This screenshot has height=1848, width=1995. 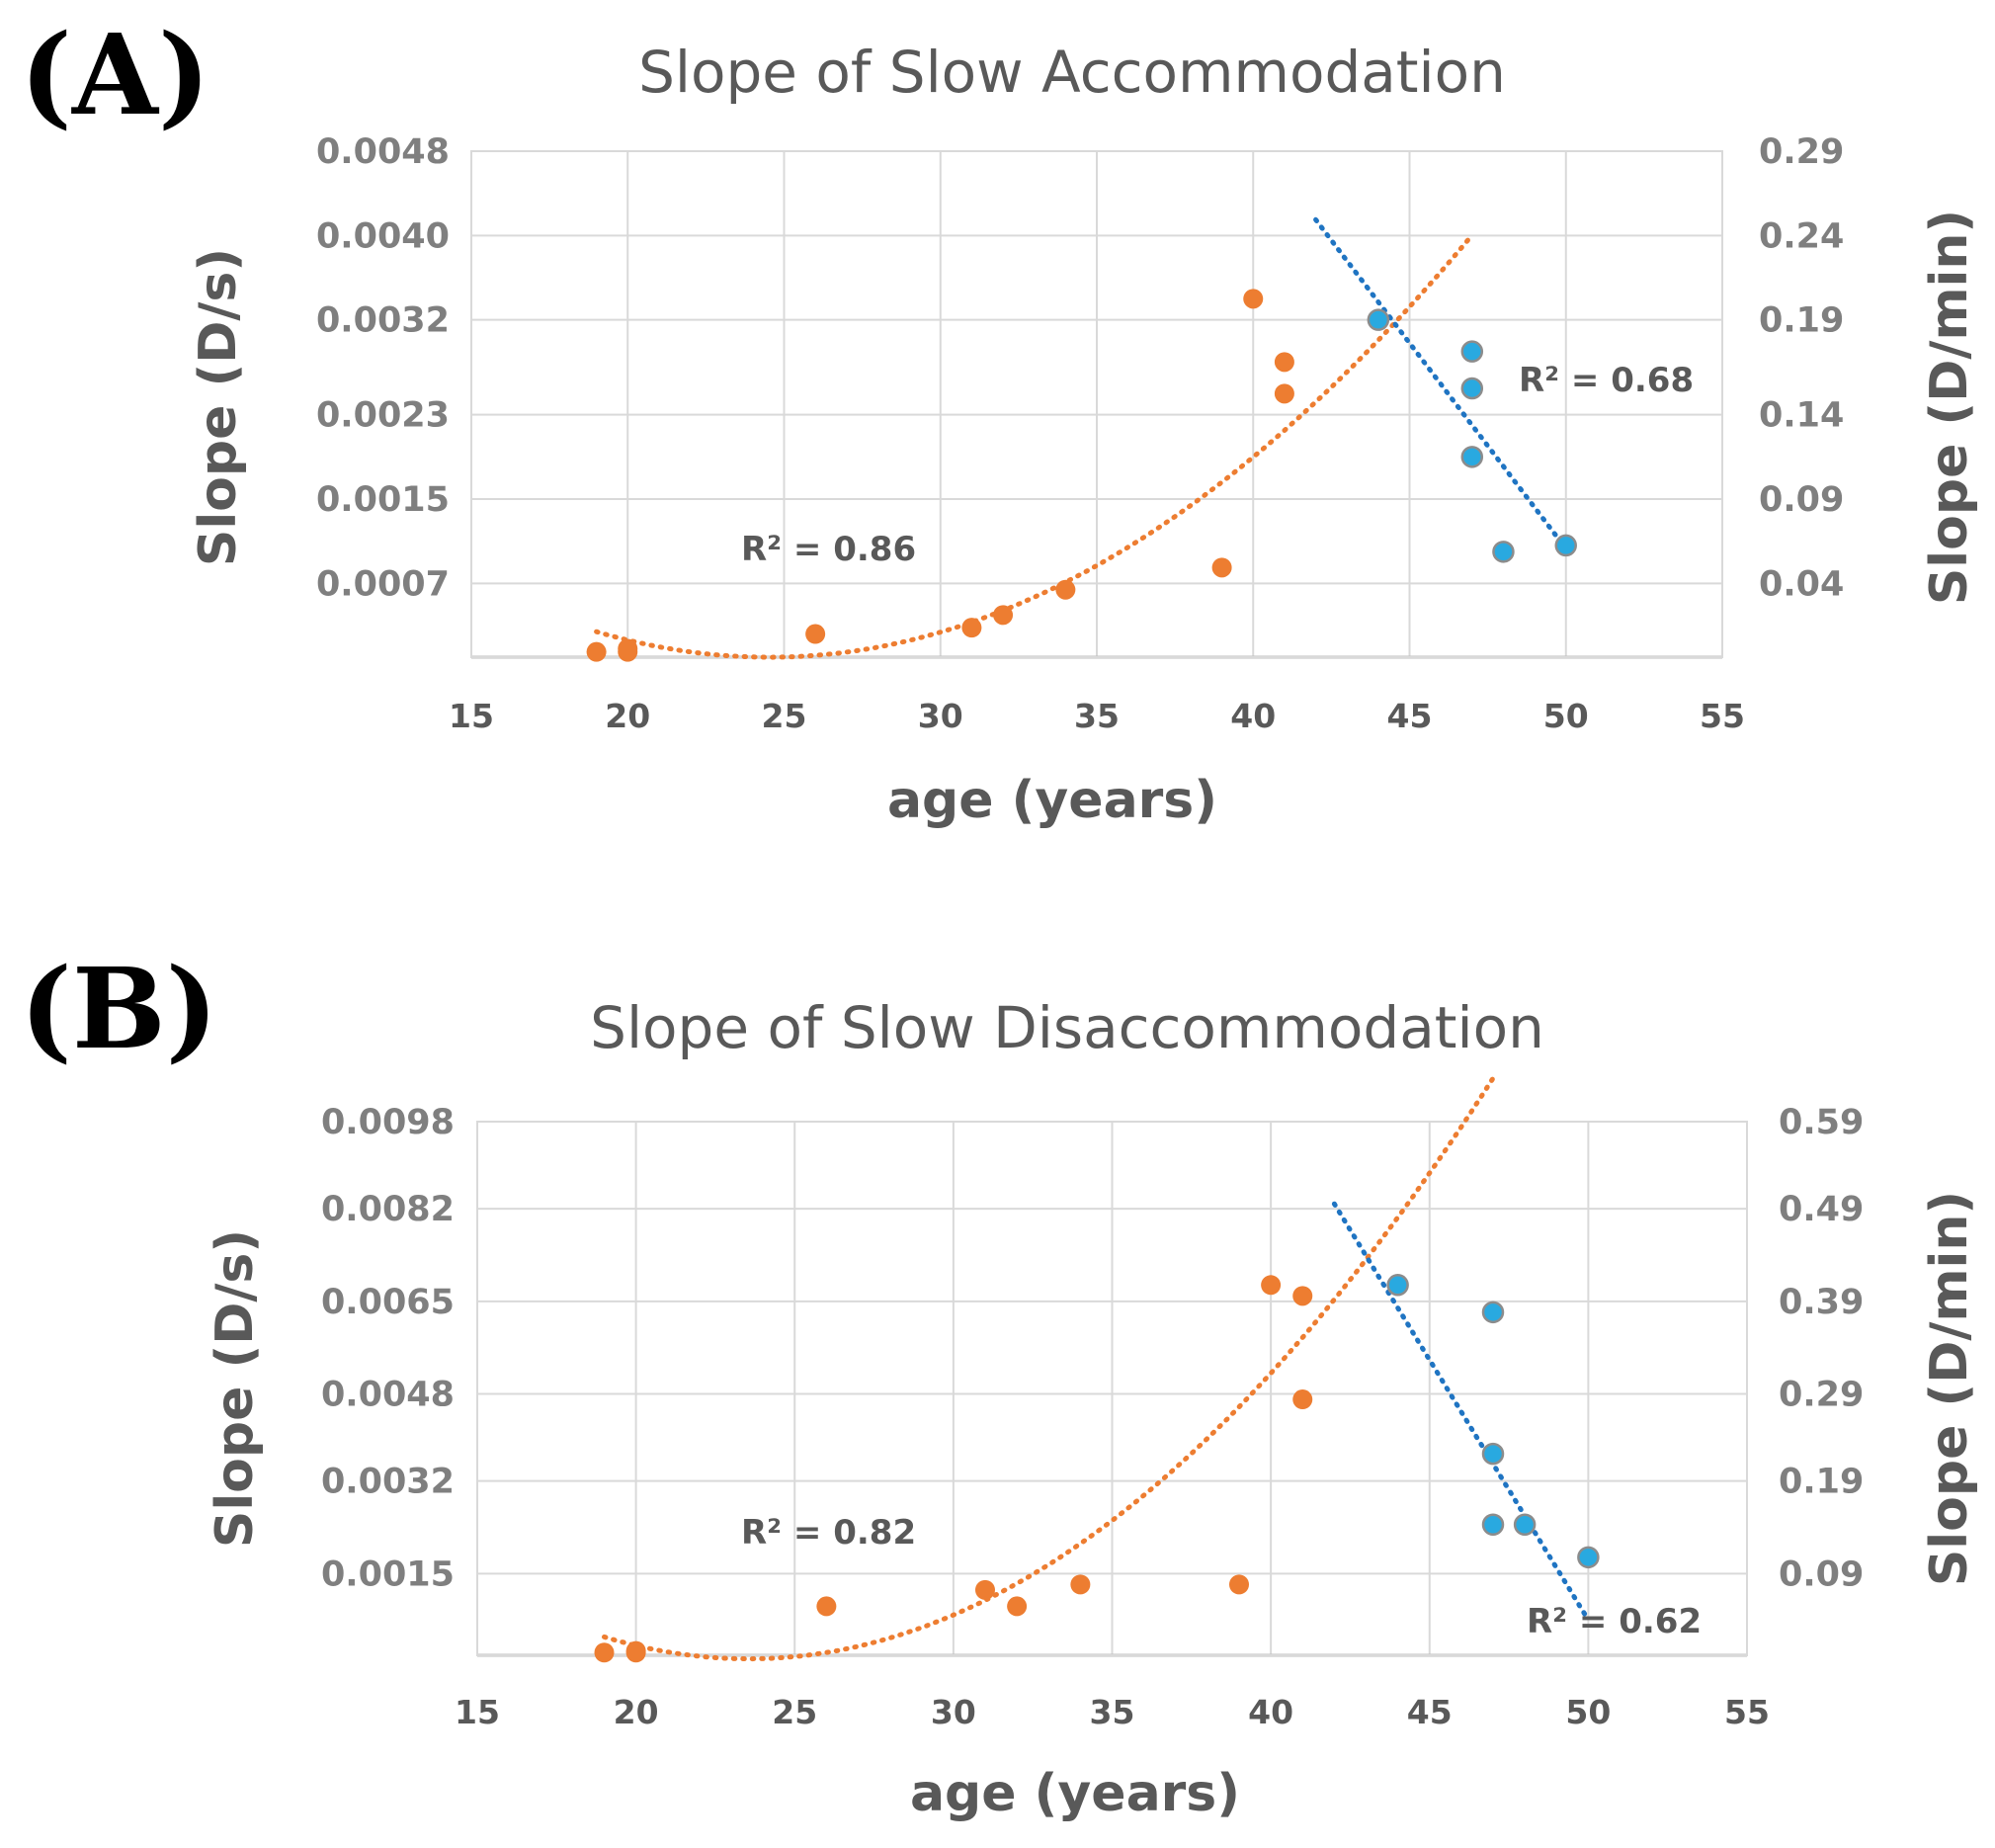 What do you see at coordinates (1081, 475) in the screenshot?
I see `data-points-a` at bounding box center [1081, 475].